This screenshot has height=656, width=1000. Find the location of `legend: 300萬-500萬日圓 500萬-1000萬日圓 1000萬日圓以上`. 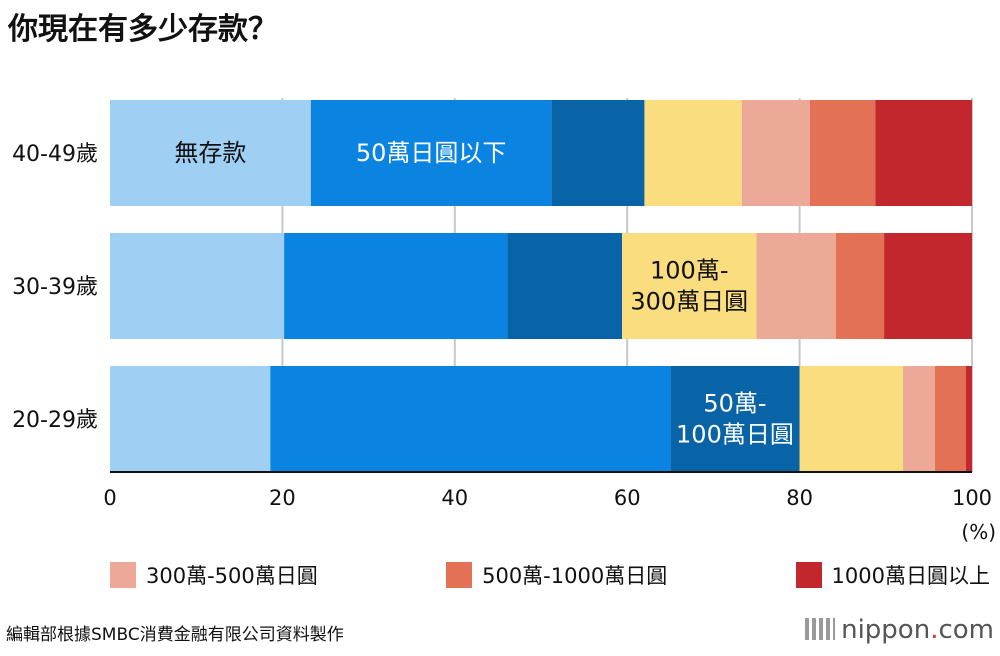

legend: 300萬-500萬日圓 500萬-1000萬日圓 1000萬日圓以上 is located at coordinates (550, 575).